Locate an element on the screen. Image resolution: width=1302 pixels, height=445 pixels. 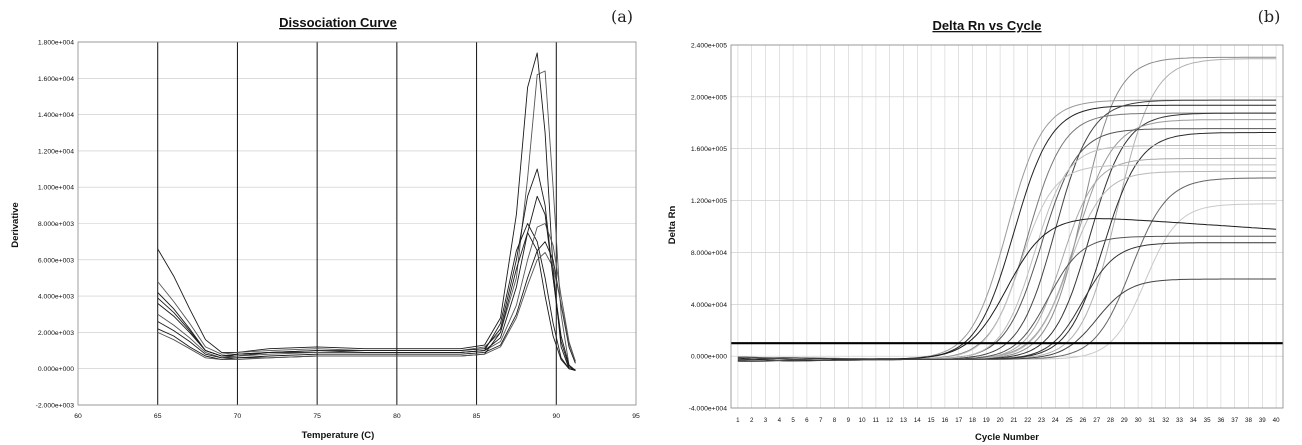
x-tick-label: 40 is located at coordinates (1276, 420).